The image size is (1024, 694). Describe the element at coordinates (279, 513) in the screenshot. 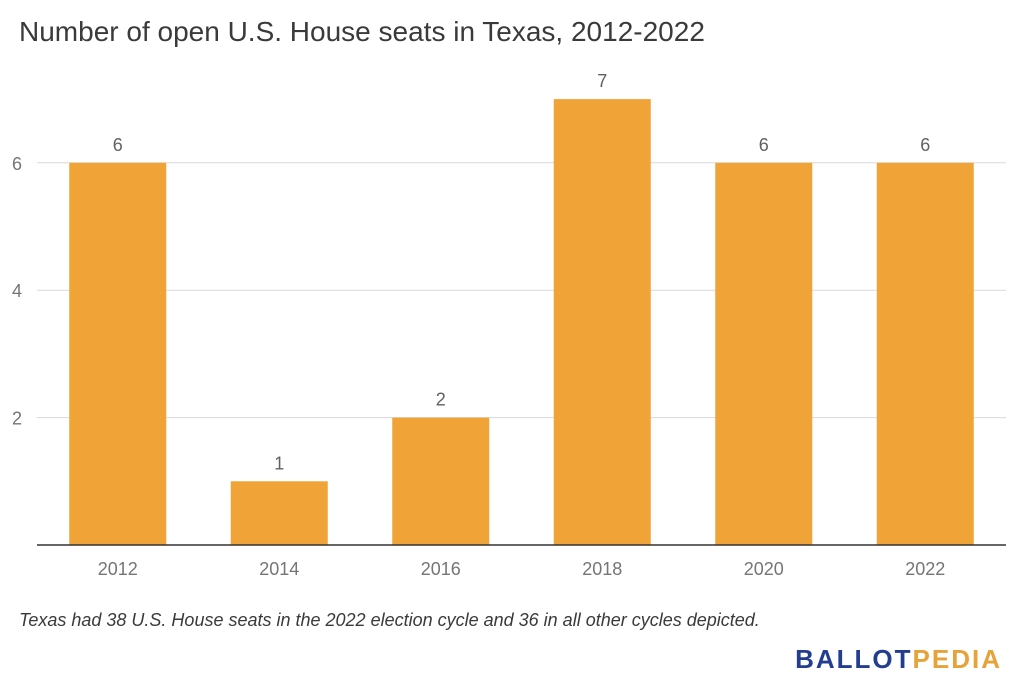

I see `bar-2014` at that location.